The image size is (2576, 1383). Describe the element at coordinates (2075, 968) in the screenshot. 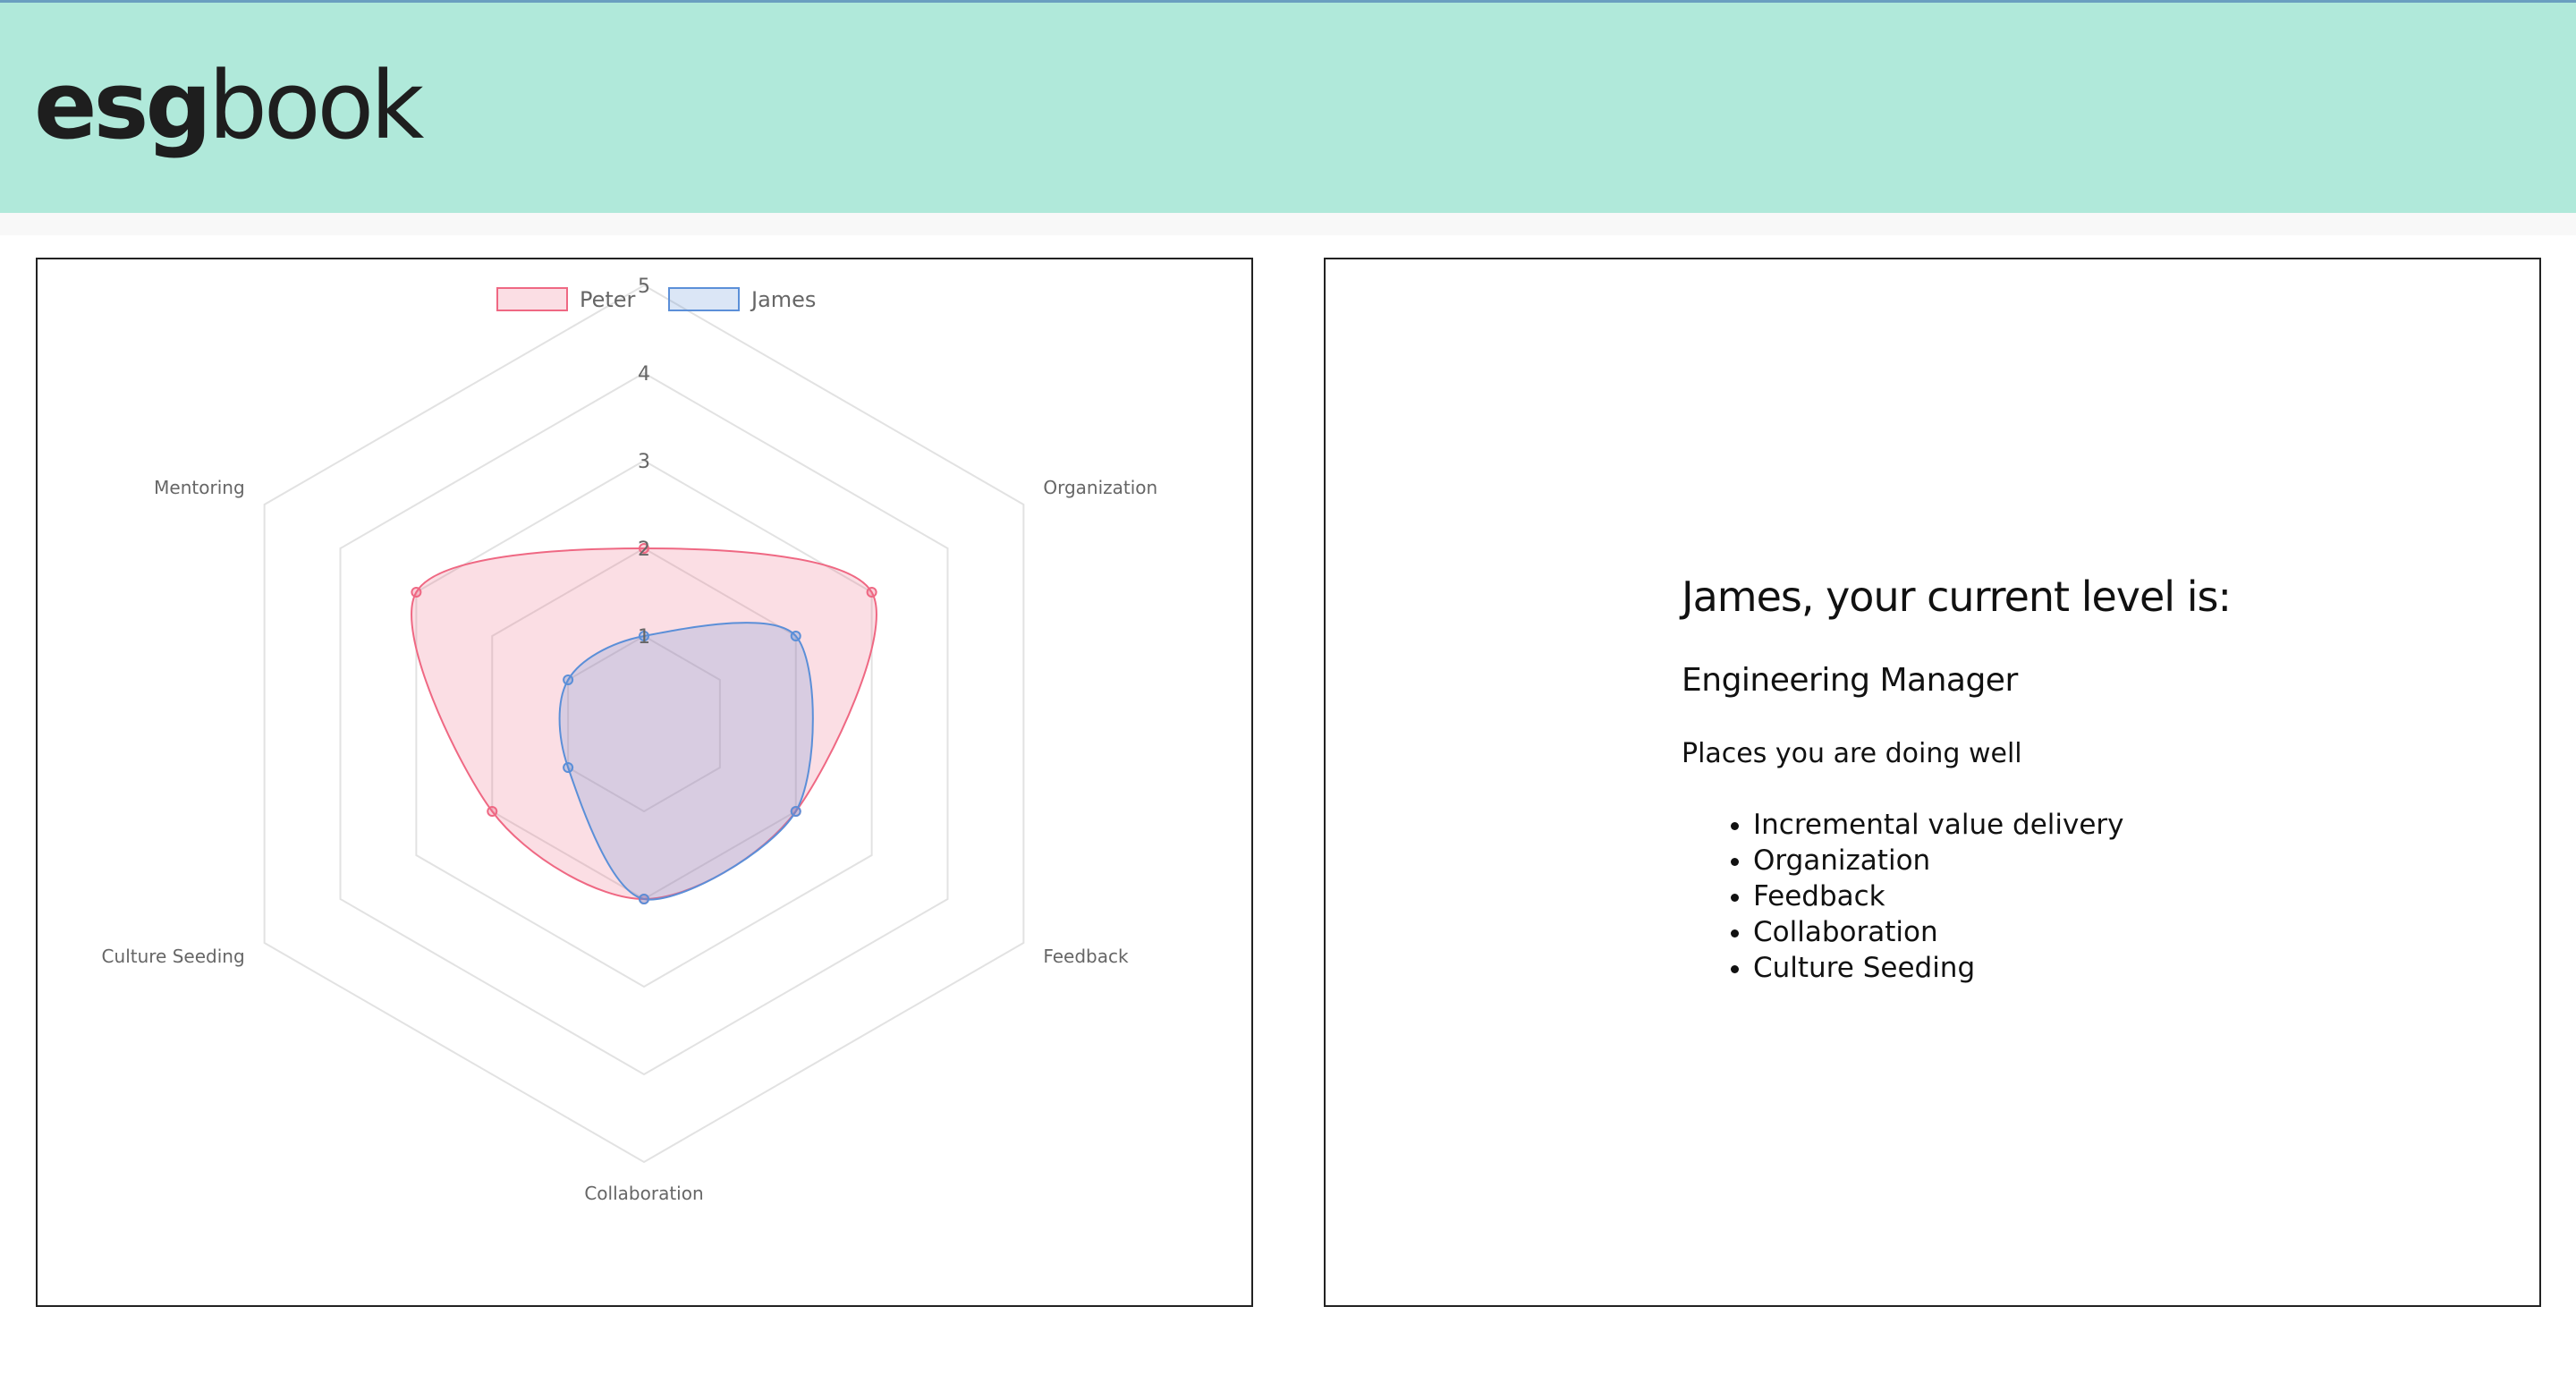

I see `list-item: Culture Seeding` at that location.